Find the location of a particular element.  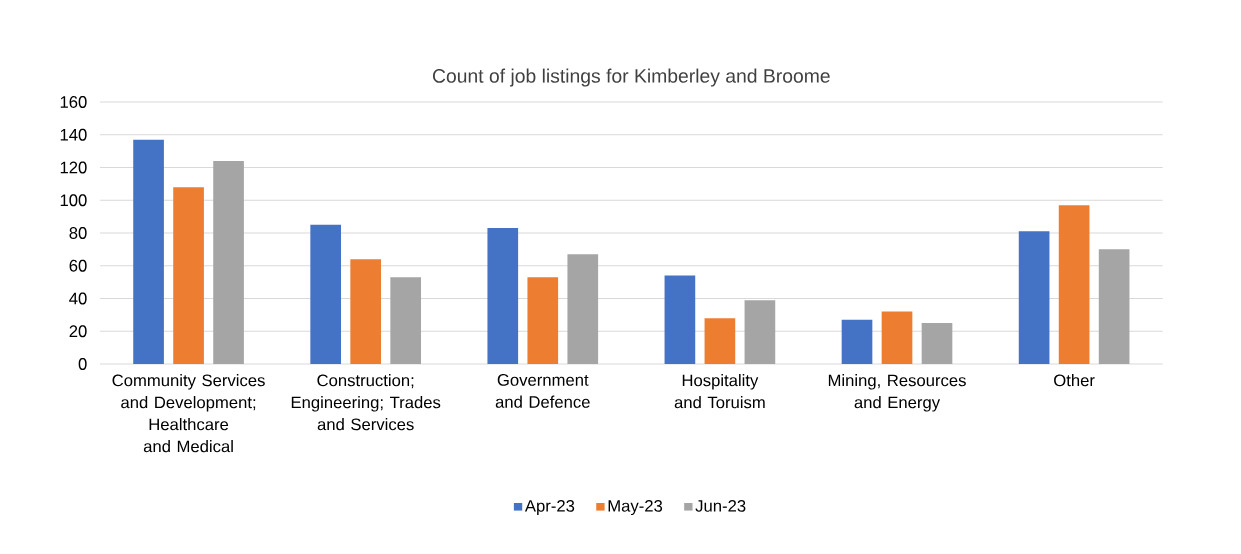

legend-label: Jun-23 is located at coordinates (720, 505).